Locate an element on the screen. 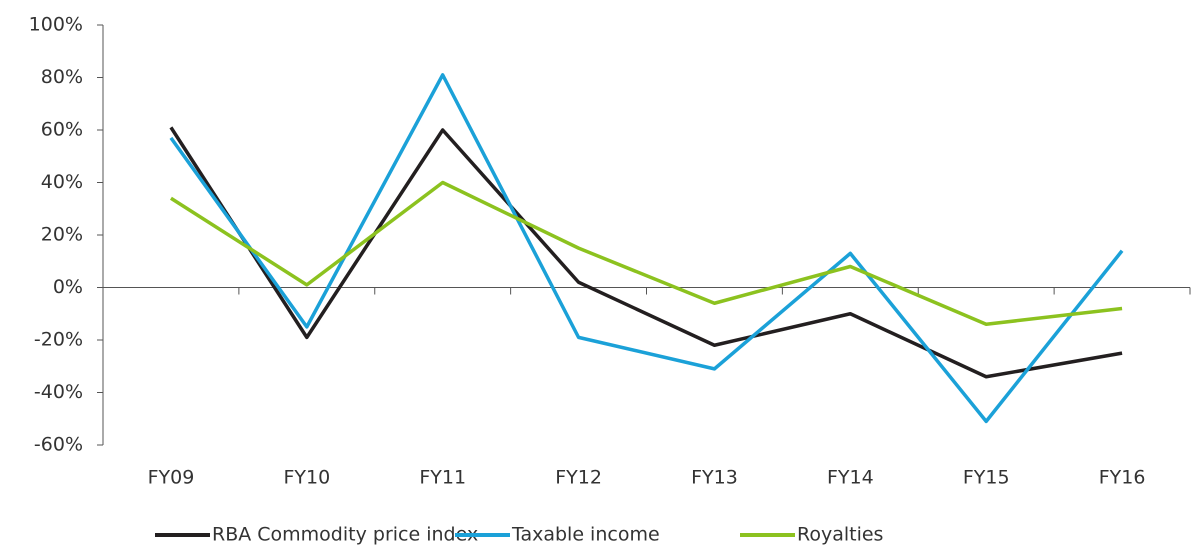 The image size is (1193, 547). y-tick-label: 100% is located at coordinates (56, 25).